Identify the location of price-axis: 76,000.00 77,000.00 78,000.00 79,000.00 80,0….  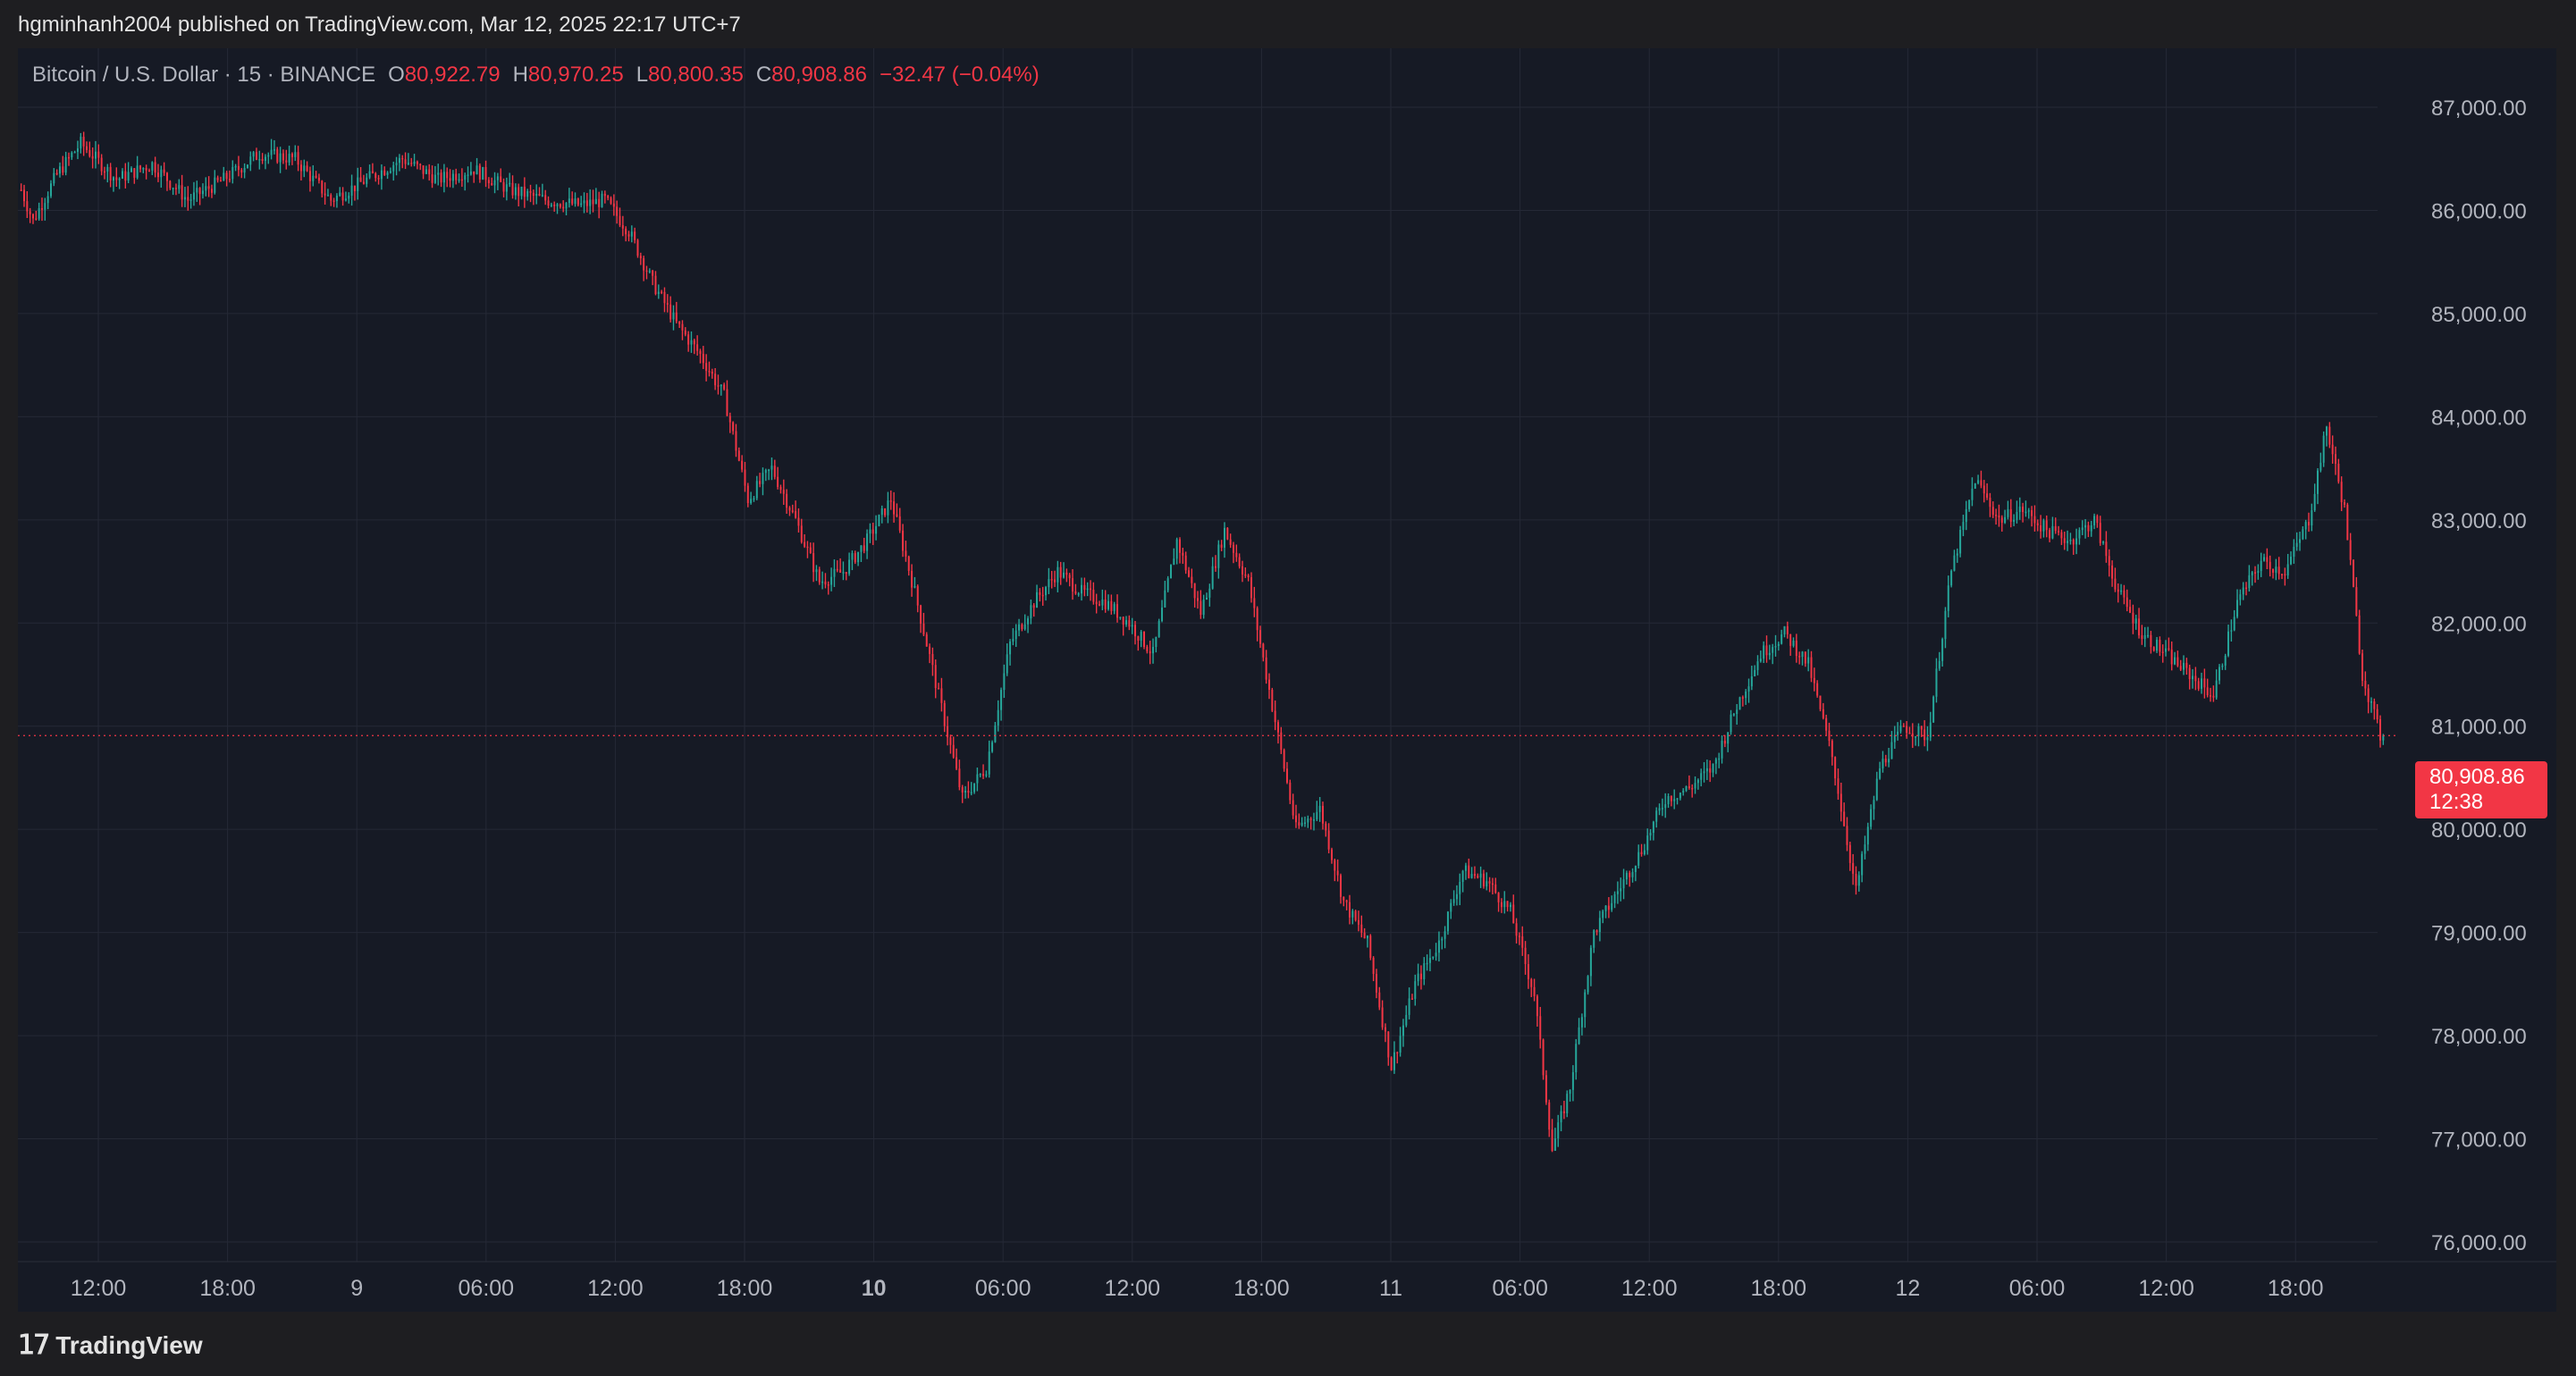
(2479, 675).